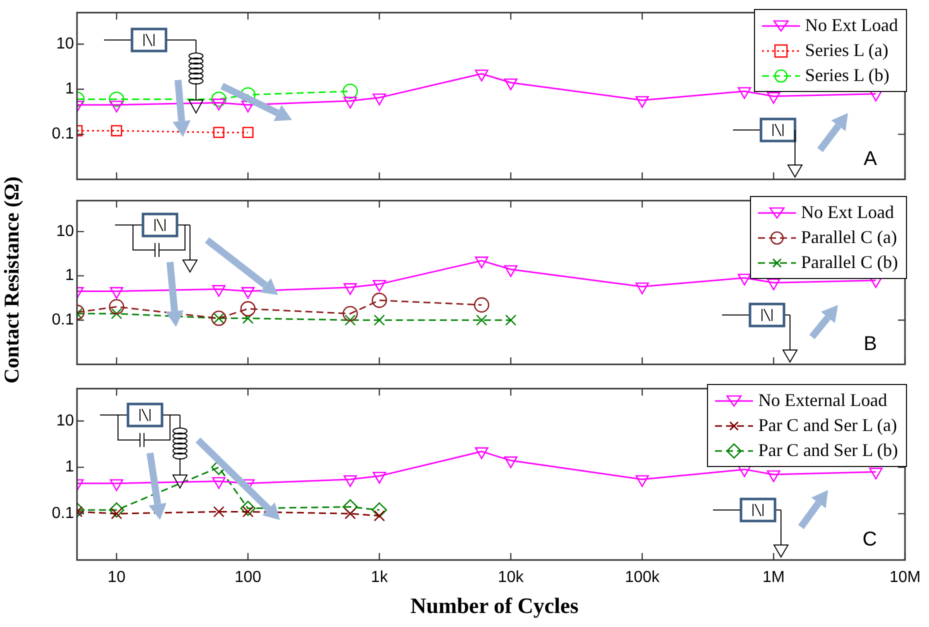 This screenshot has height=627, width=929. What do you see at coordinates (828, 450) in the screenshot?
I see `legend-label: Par C and Ser L (b)` at bounding box center [828, 450].